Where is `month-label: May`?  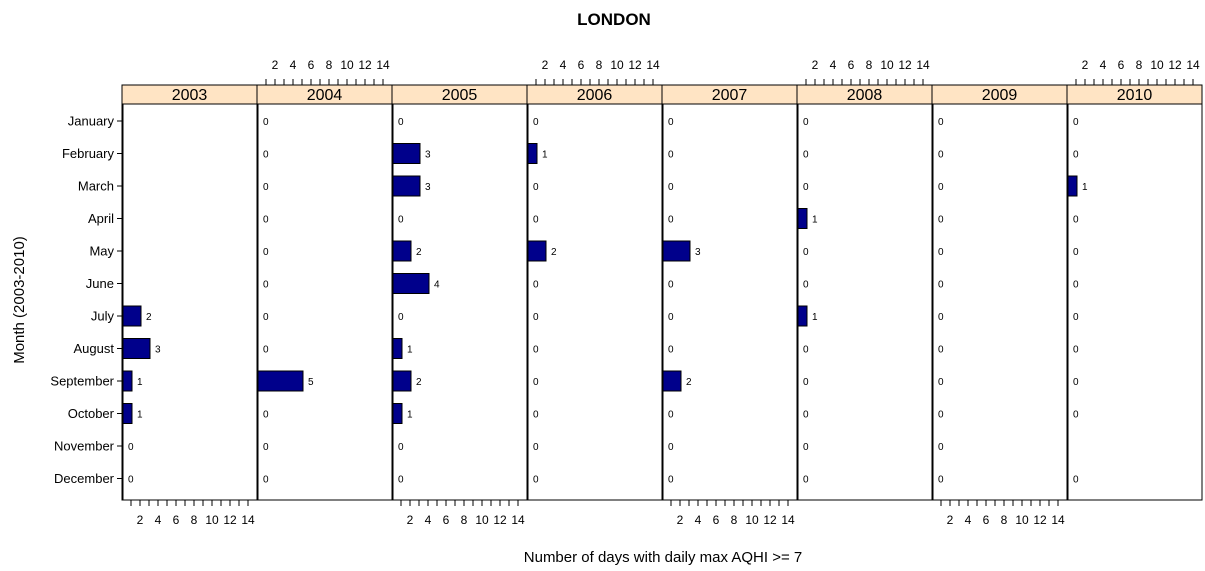
month-label: May is located at coordinates (101, 251).